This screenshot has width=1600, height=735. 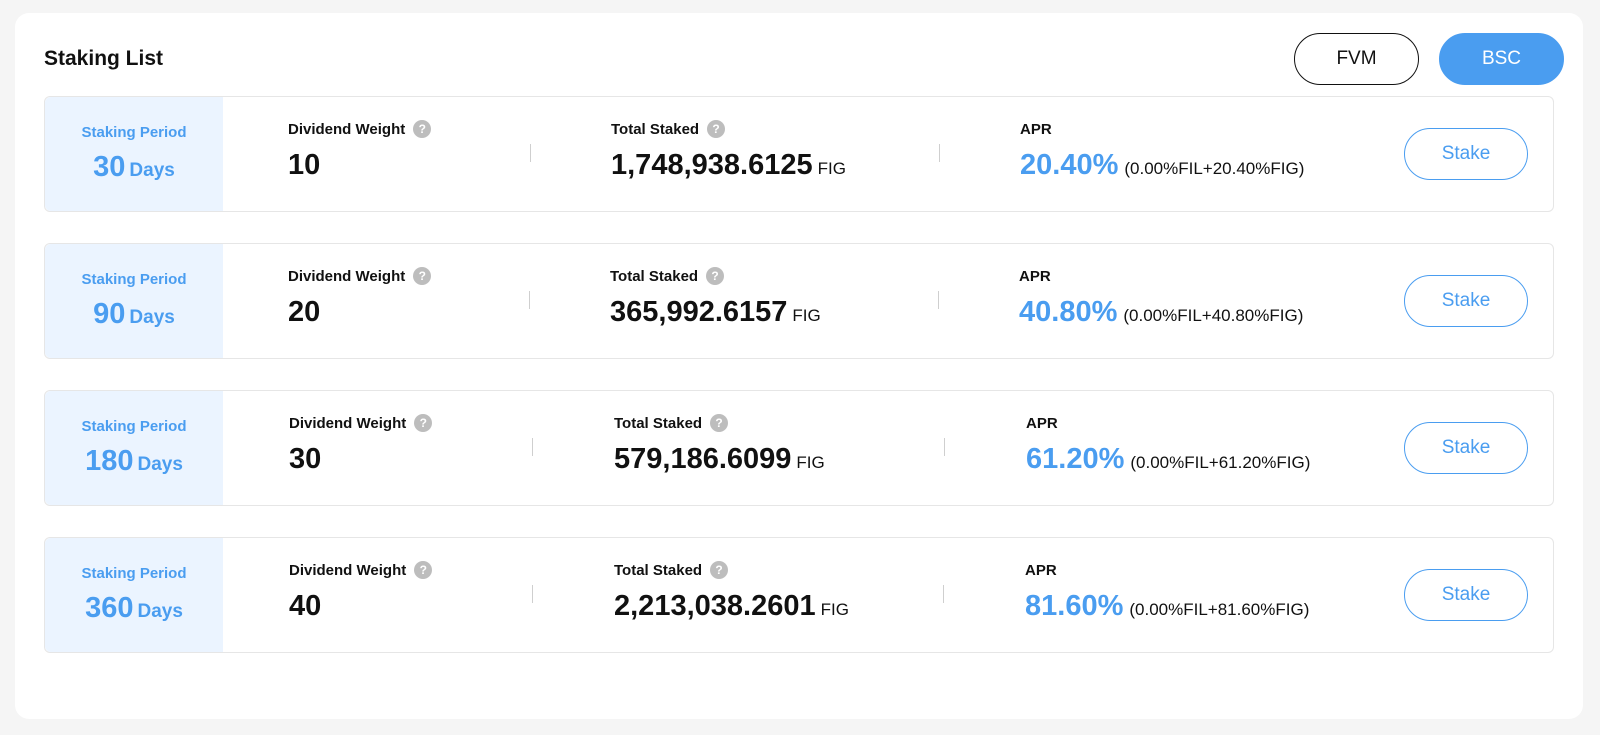 I want to click on staking-period-value: 90 Days, so click(x=134, y=314).